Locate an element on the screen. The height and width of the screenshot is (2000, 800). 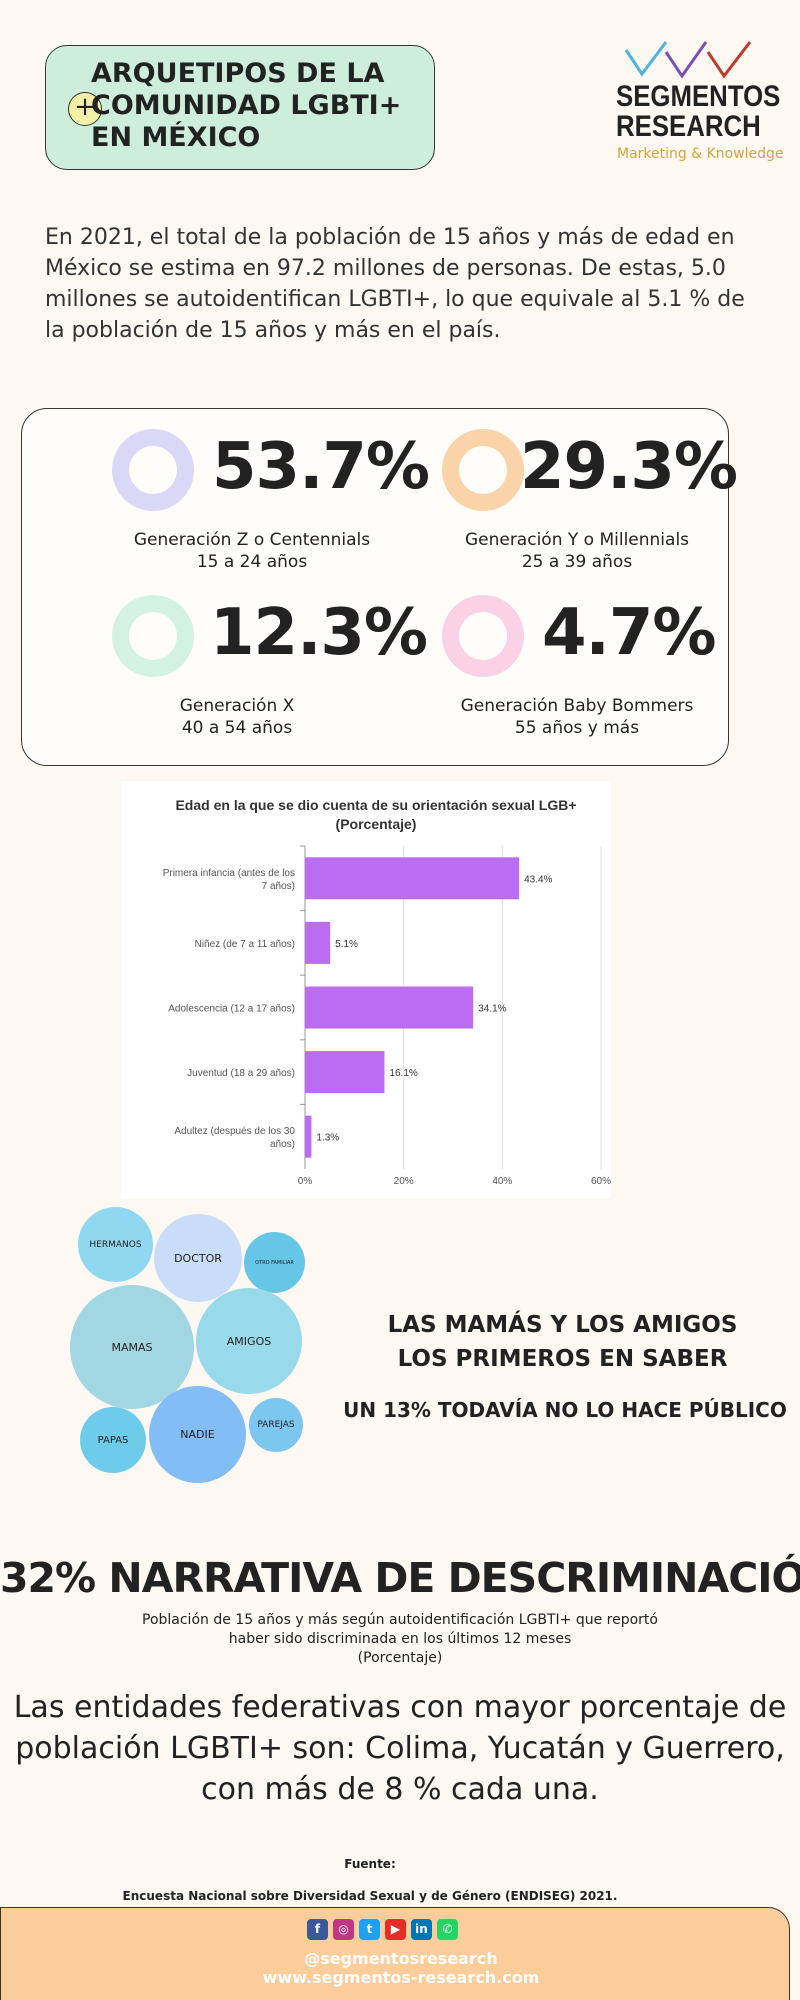
bar-value-label: 1.3% is located at coordinates (327, 1138).